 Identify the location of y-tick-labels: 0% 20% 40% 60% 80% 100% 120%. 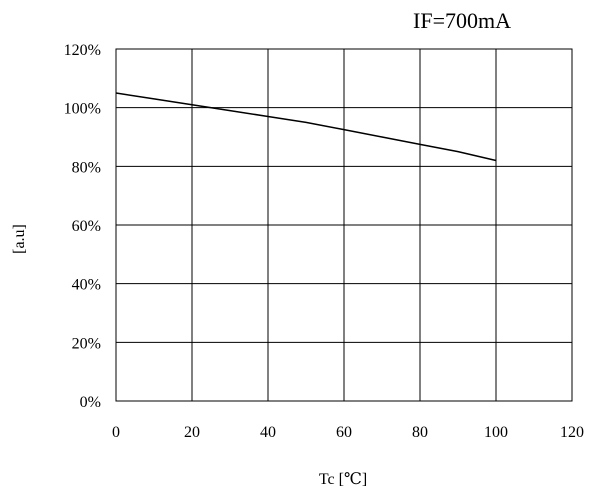
(82, 226).